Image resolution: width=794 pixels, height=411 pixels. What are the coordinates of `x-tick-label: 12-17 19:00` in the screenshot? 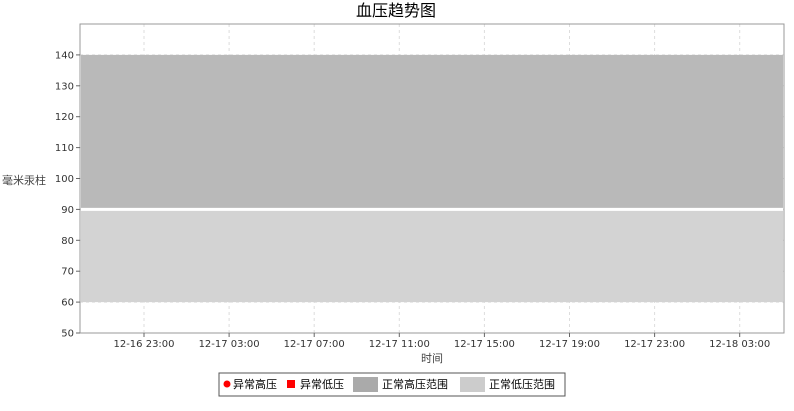 It's located at (569, 344).